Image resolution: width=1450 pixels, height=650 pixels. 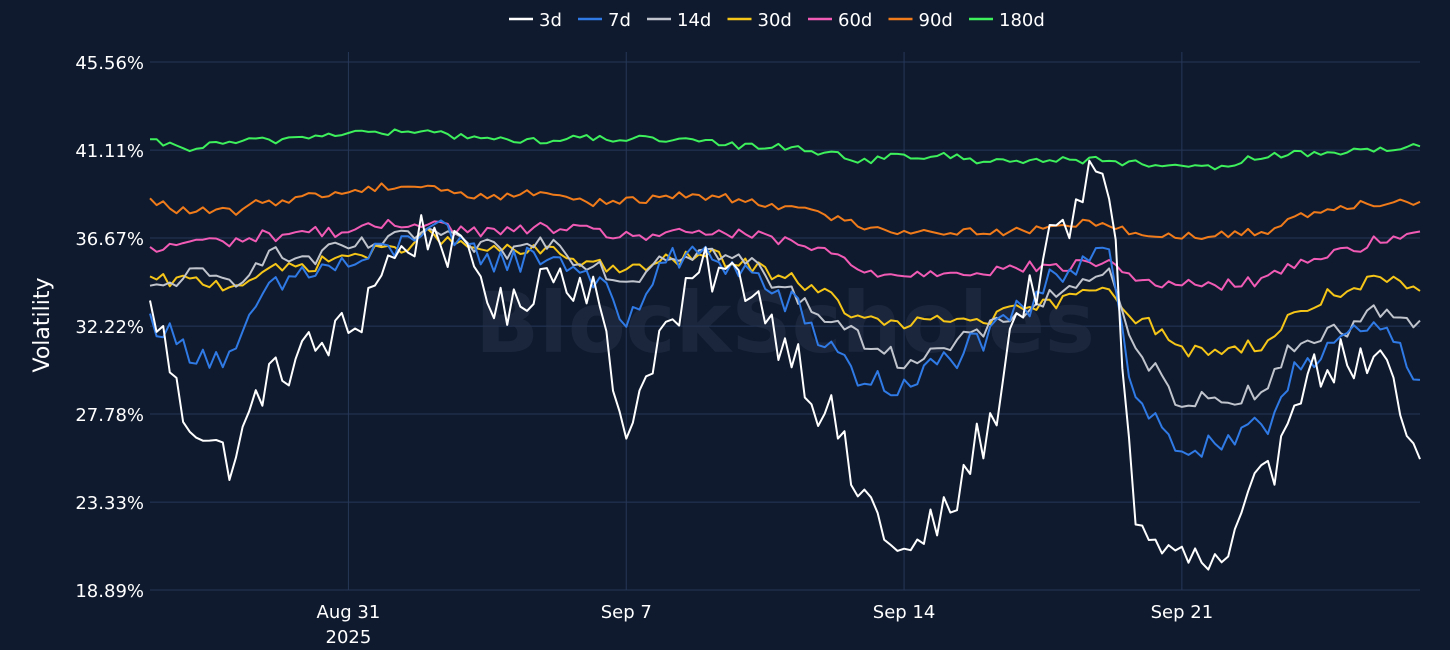 What do you see at coordinates (1022, 20) in the screenshot?
I see `legend-label: 180d` at bounding box center [1022, 20].